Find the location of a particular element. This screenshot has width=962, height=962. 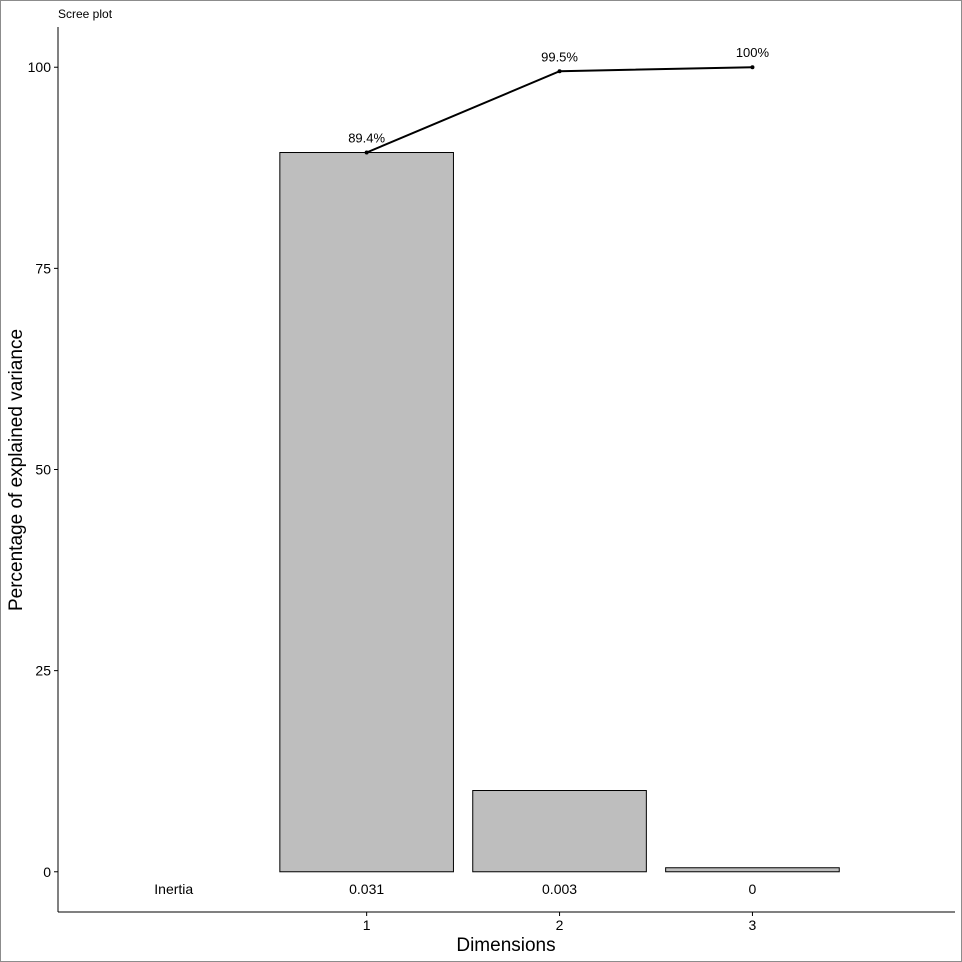

cumulative-label: 99.5% is located at coordinates (559, 56).